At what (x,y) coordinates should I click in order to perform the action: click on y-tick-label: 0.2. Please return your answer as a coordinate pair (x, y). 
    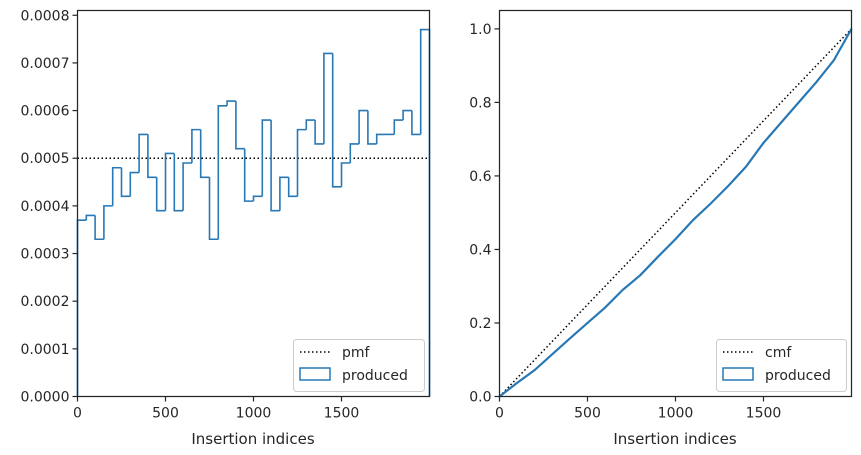
    Looking at the image, I should click on (480, 324).